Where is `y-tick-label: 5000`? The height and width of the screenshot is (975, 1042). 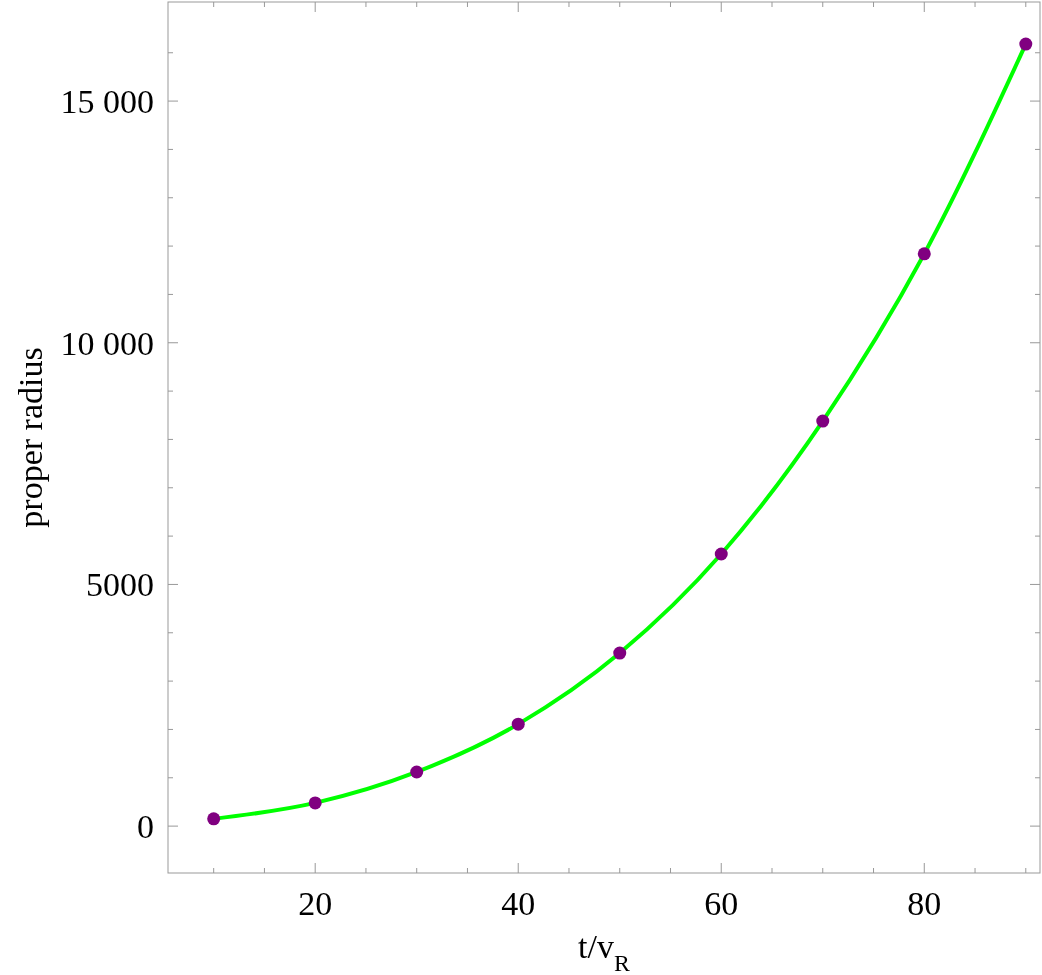
y-tick-label: 5000 is located at coordinates (120, 585).